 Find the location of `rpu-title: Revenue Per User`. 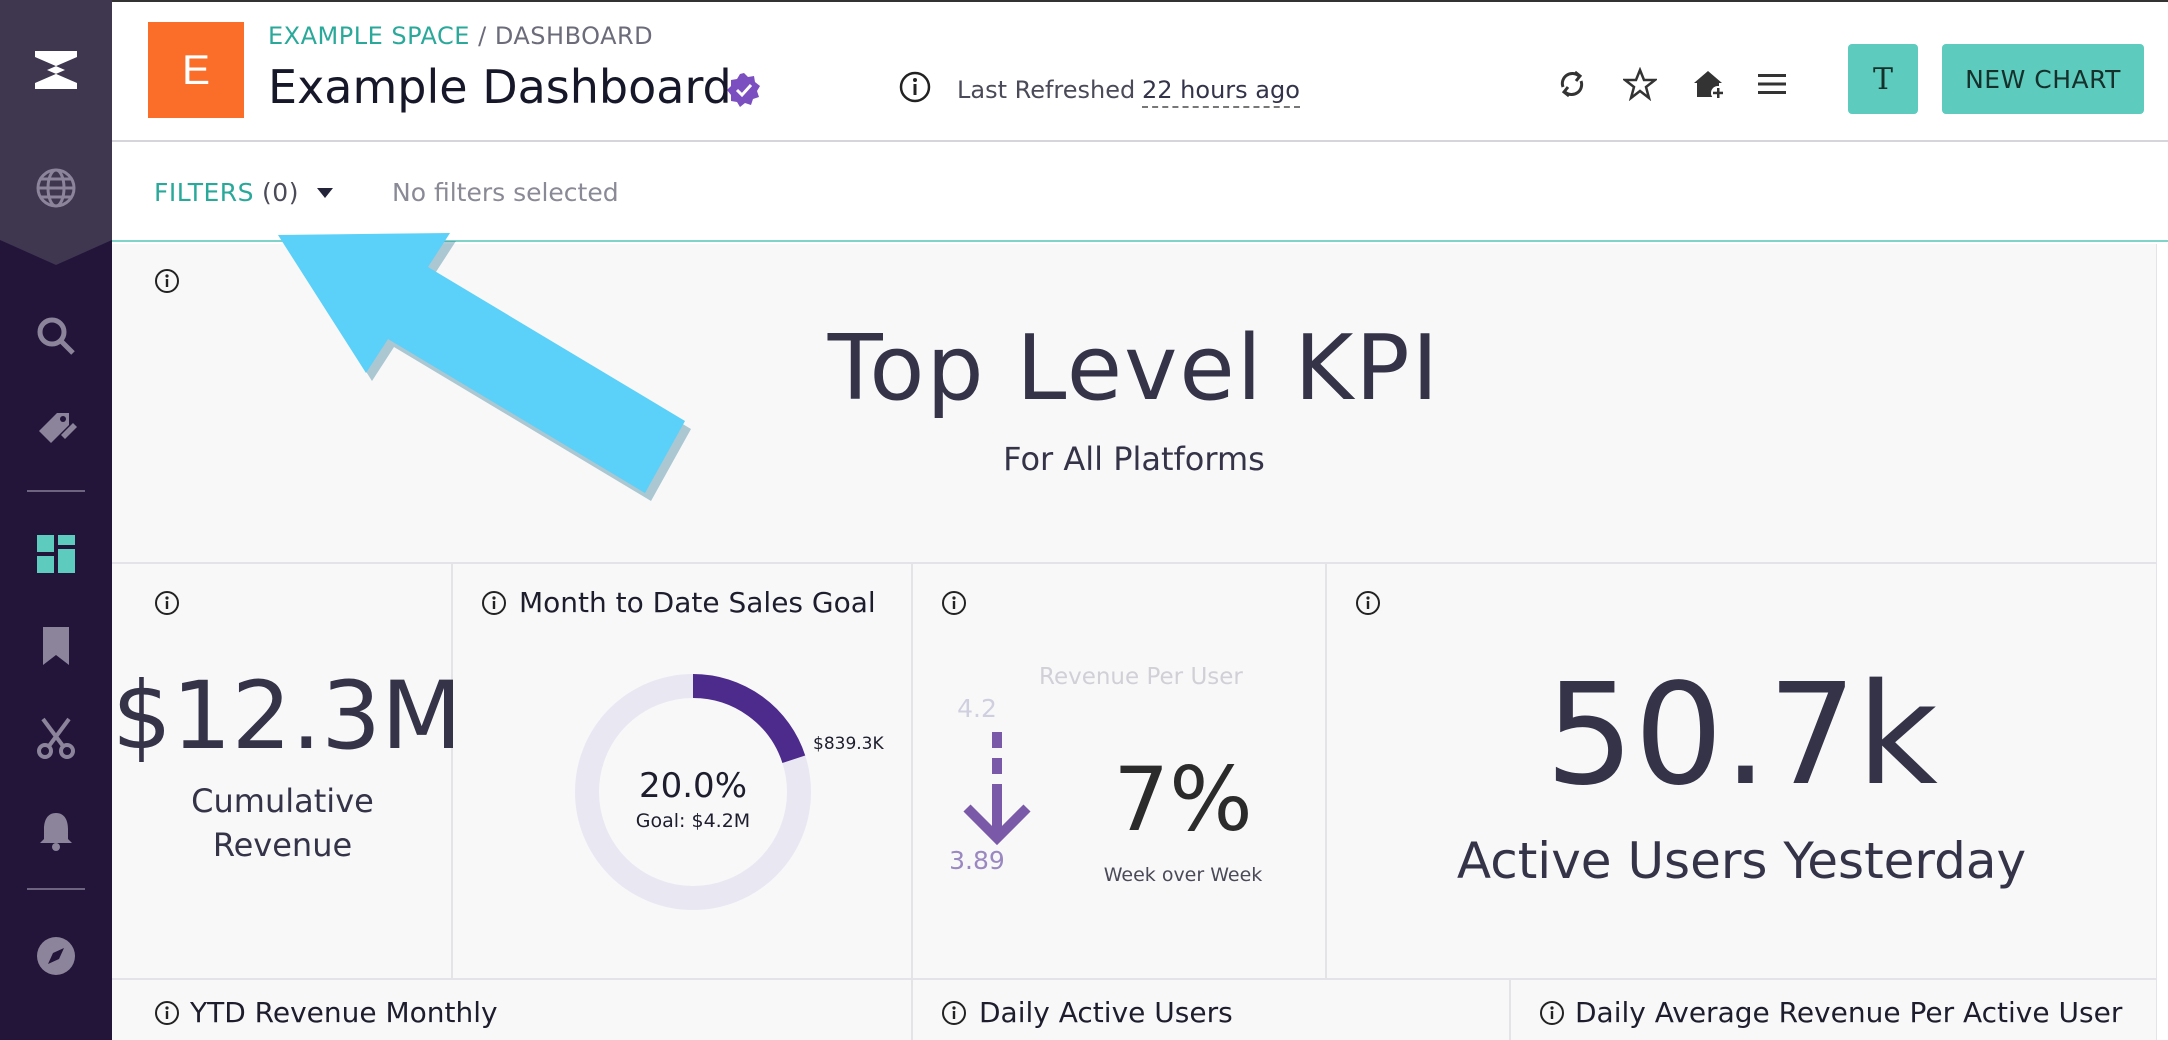

rpu-title: Revenue Per User is located at coordinates (1141, 677).